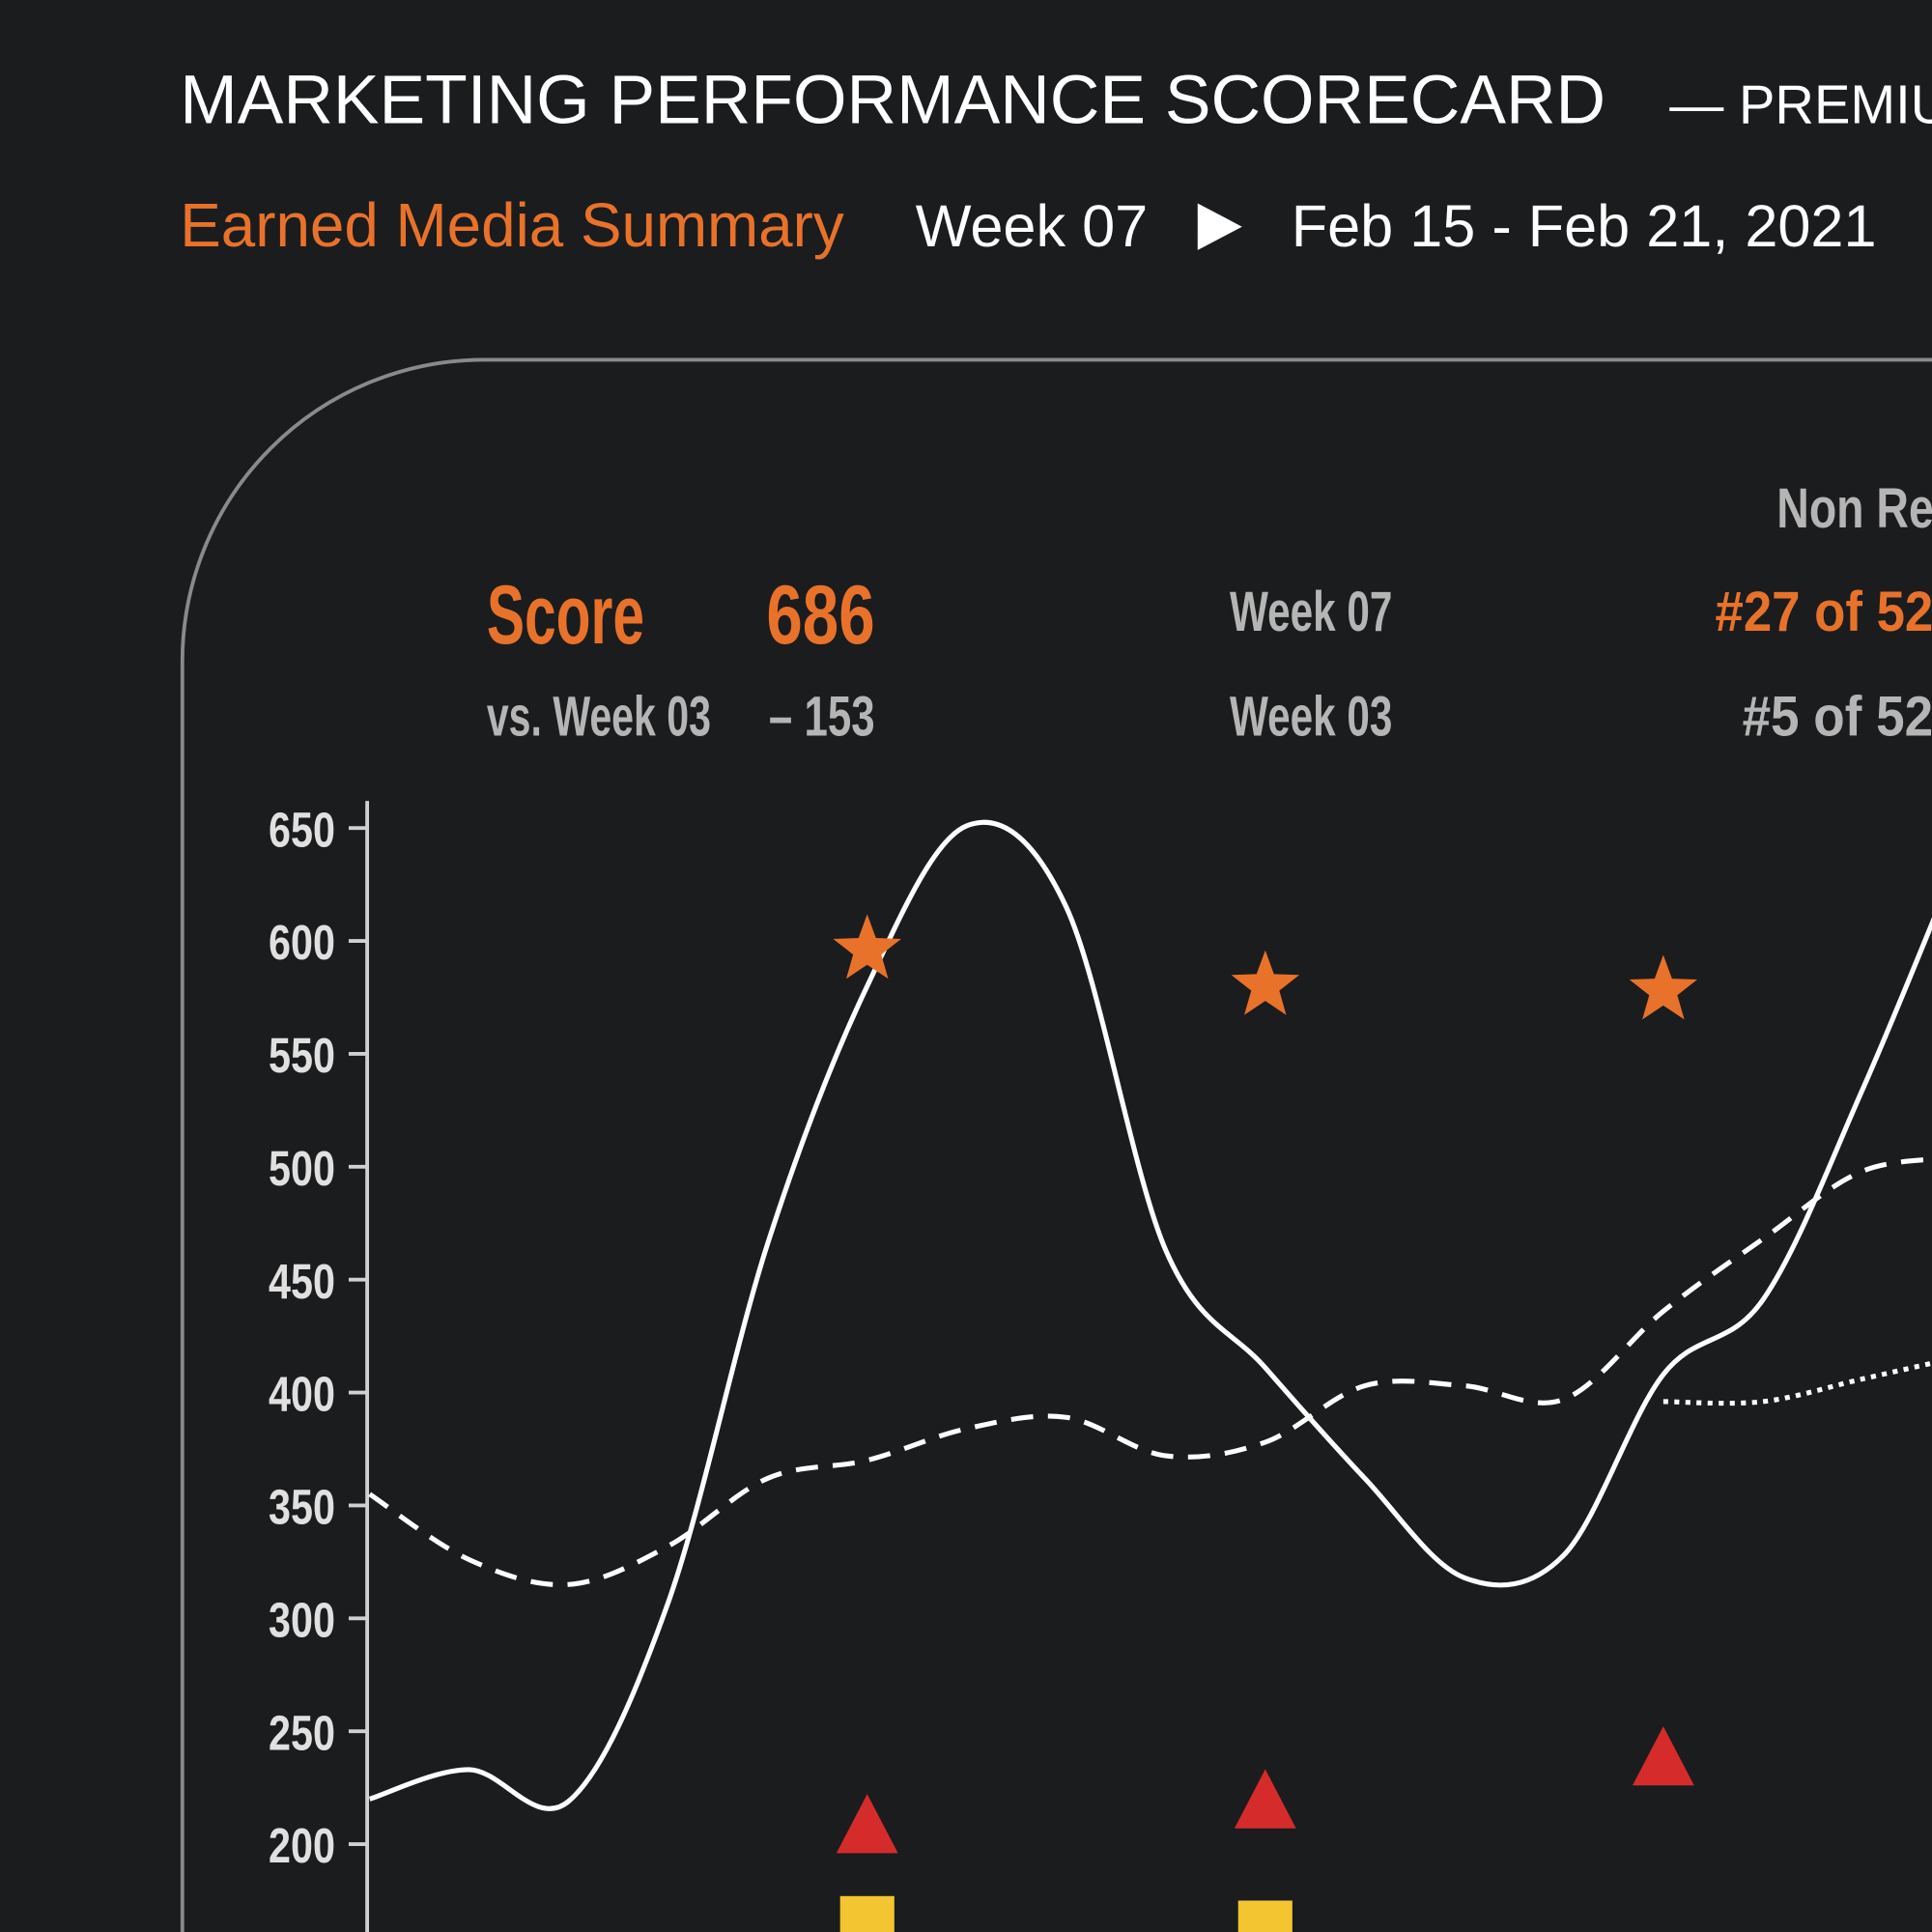  Describe the element at coordinates (302, 829) in the screenshot. I see `y-tick-label: 650` at that location.